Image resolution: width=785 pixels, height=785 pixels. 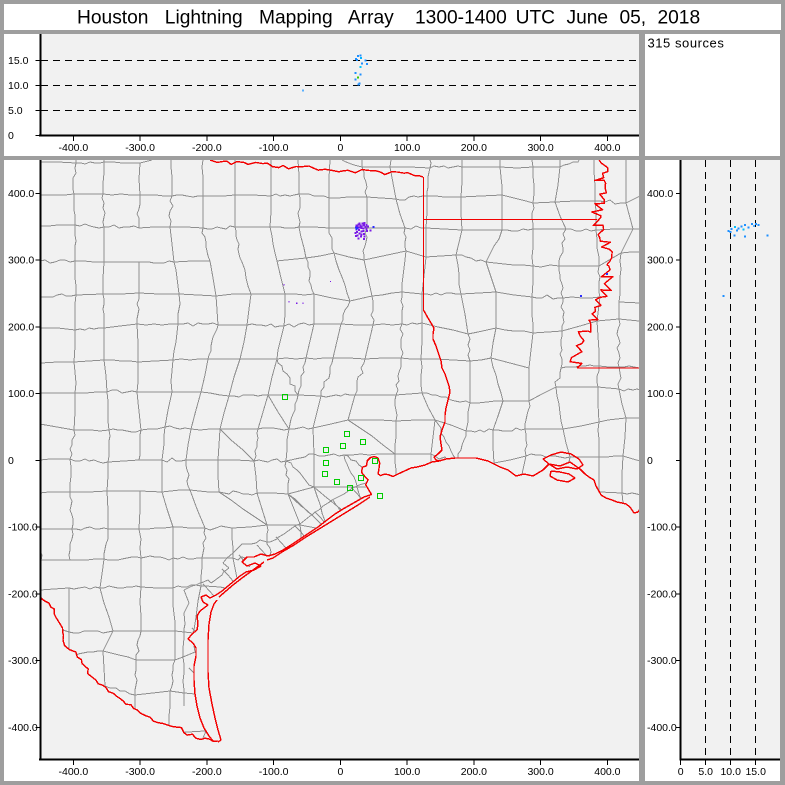 I want to click on svg-text:Houston Lightning Mapping Arra: Houston Lightning Mapping Array, so click(x=235, y=18).